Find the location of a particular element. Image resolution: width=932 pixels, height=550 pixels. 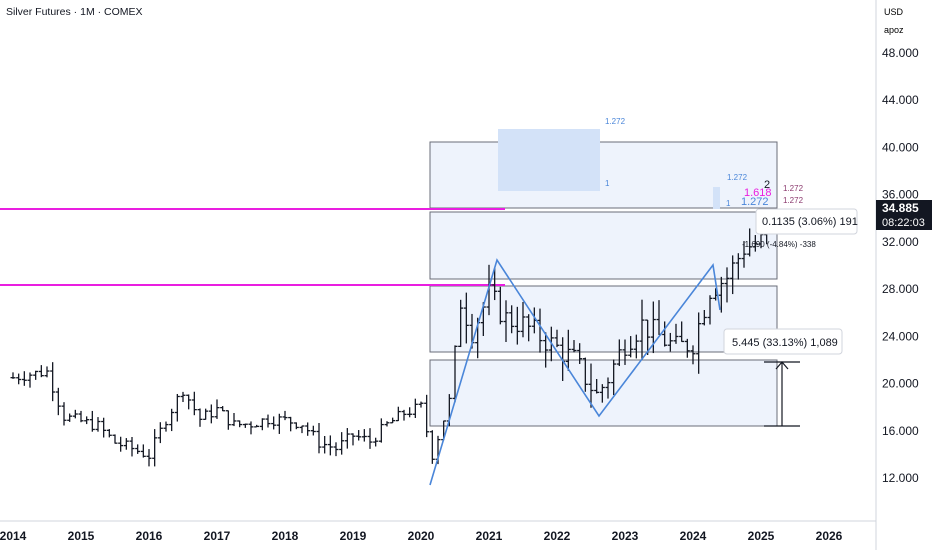

arrow-up-icon is located at coordinates (782, 365).